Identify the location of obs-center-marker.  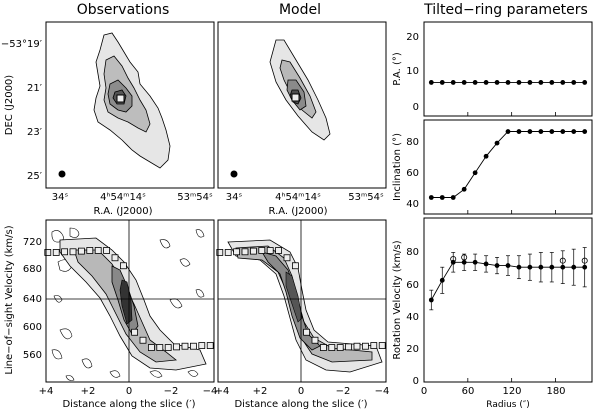
(120, 98).